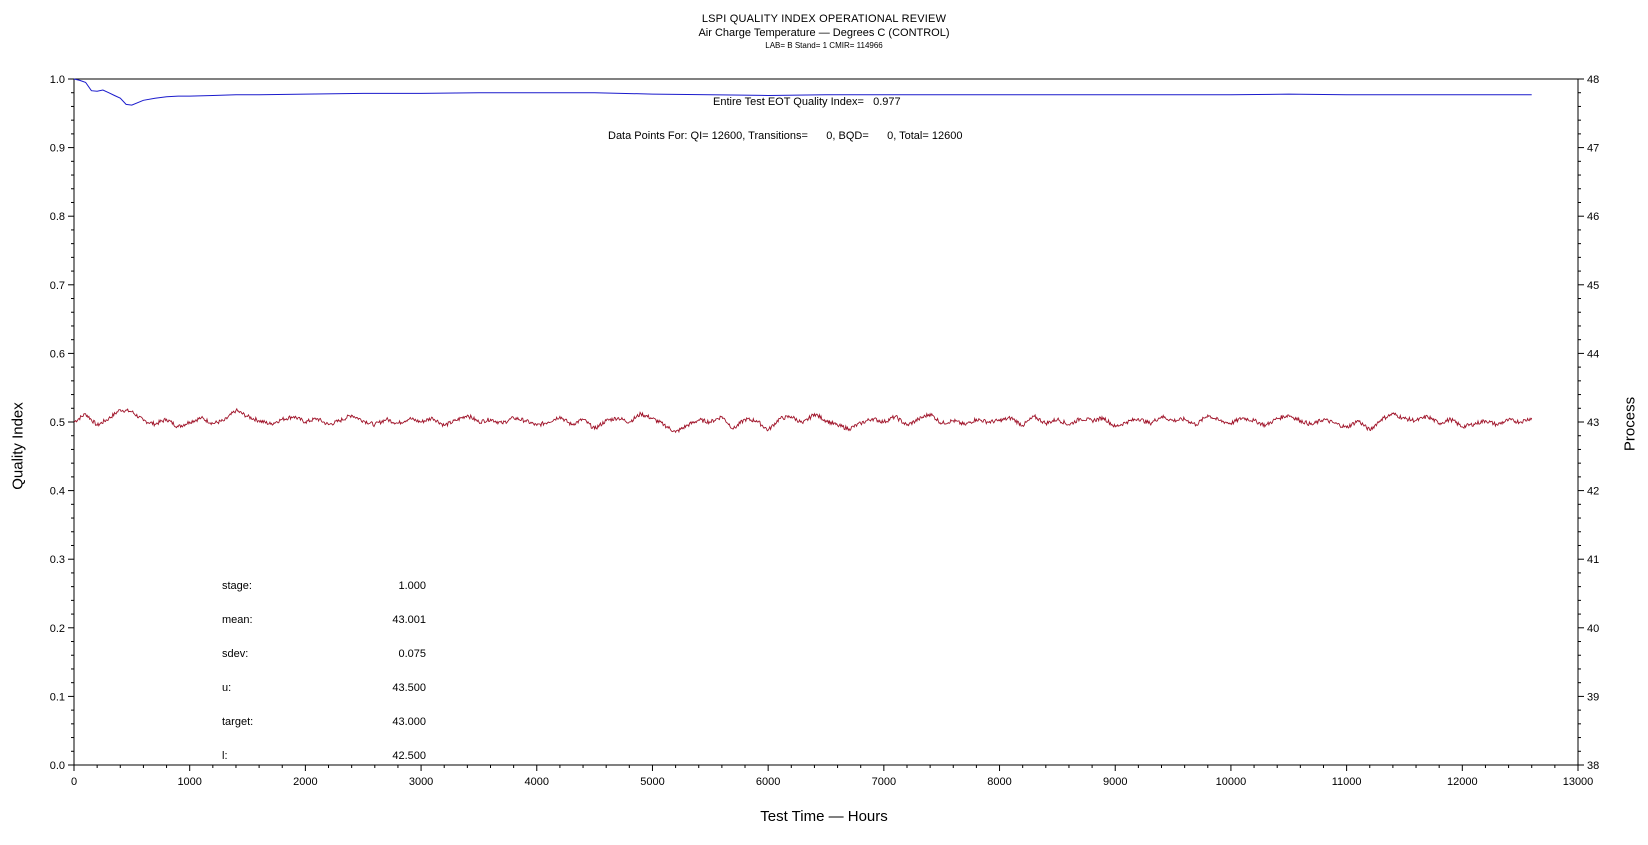  What do you see at coordinates (409, 756) in the screenshot?
I see `stat-value-l: 42.500` at bounding box center [409, 756].